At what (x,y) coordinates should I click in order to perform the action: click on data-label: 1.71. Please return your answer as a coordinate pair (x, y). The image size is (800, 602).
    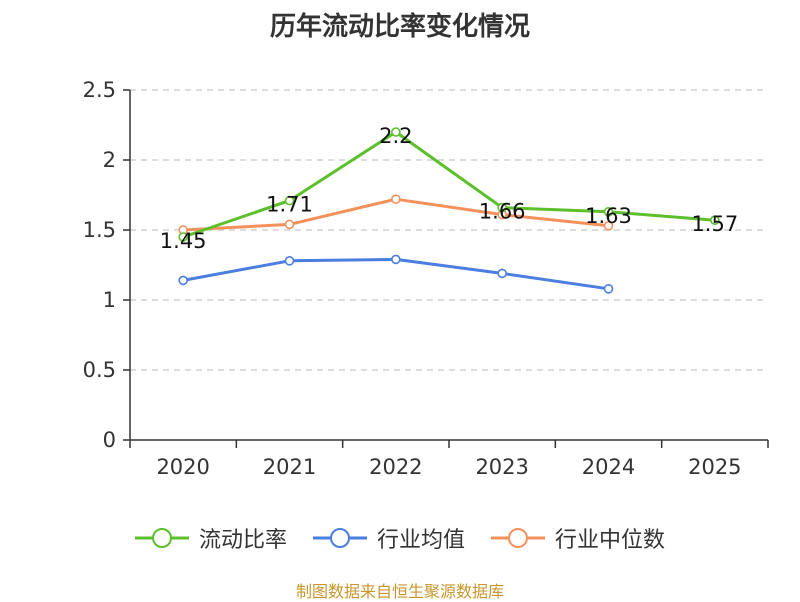
    Looking at the image, I should click on (289, 205).